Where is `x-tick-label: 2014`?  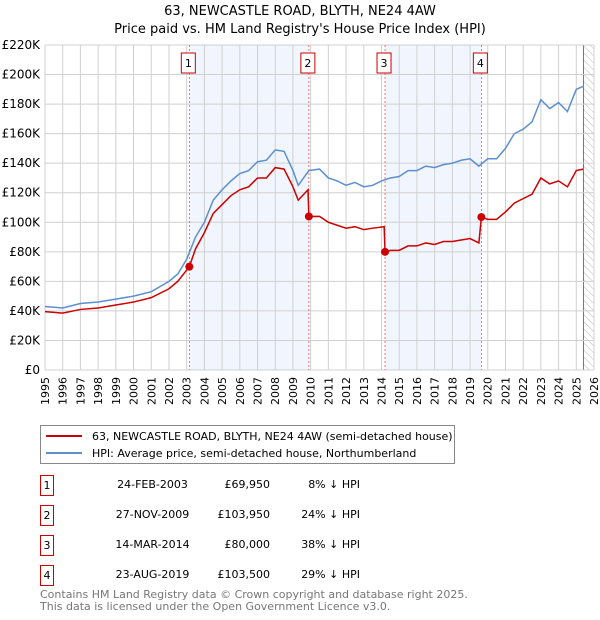 x-tick-label: 2014 is located at coordinates (381, 391).